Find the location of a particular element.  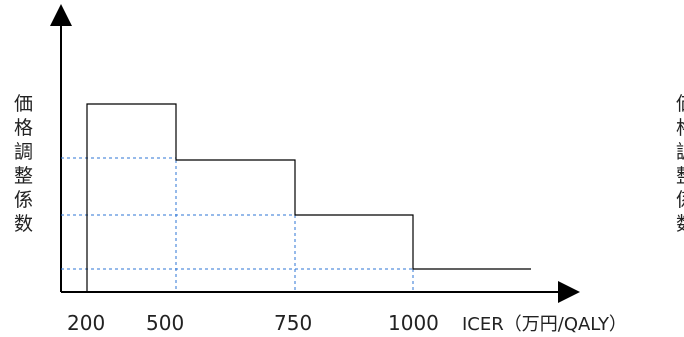

x-tick-500: 500 is located at coordinates (165, 322).